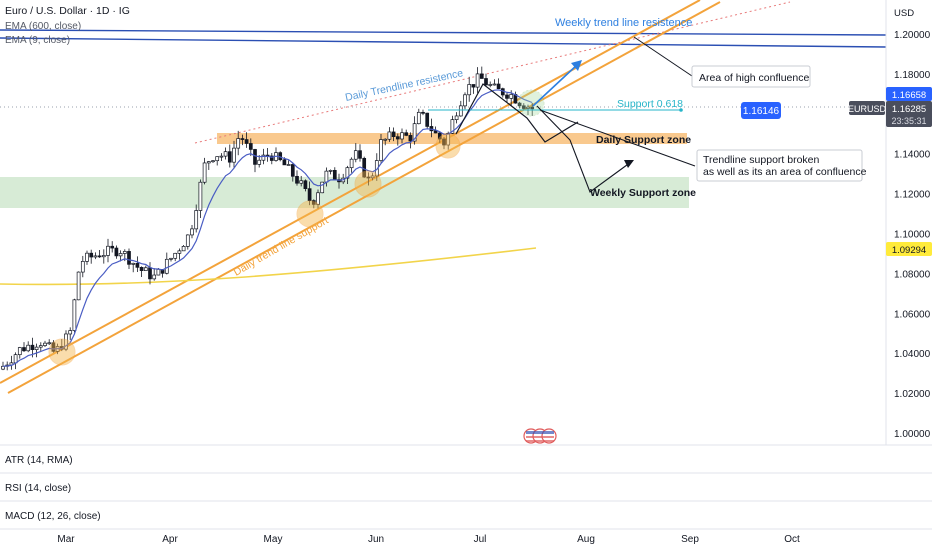 Image resolution: width=932 pixels, height=550 pixels. Describe the element at coordinates (904, 13) in the screenshot. I see `currency-label: USD` at that location.